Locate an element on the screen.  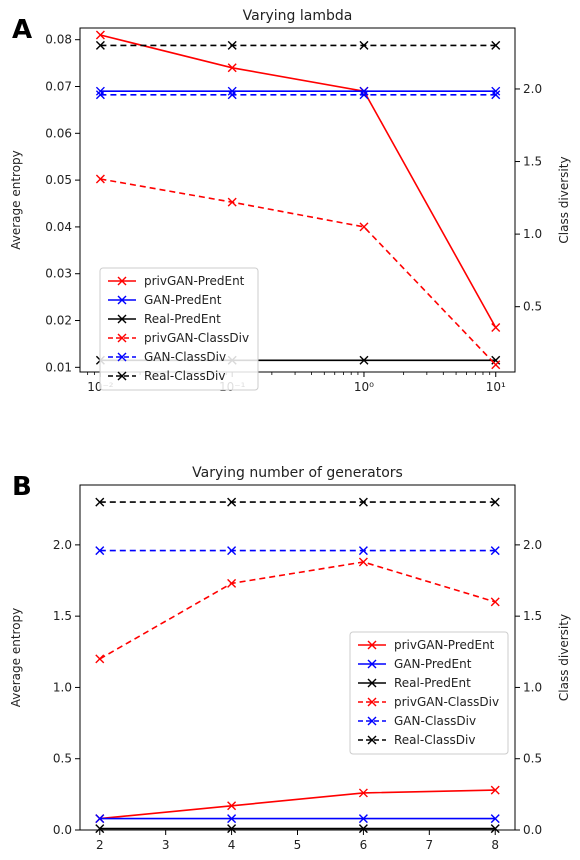
series-privGAN-PredEnt is located at coordinates (297, 804).